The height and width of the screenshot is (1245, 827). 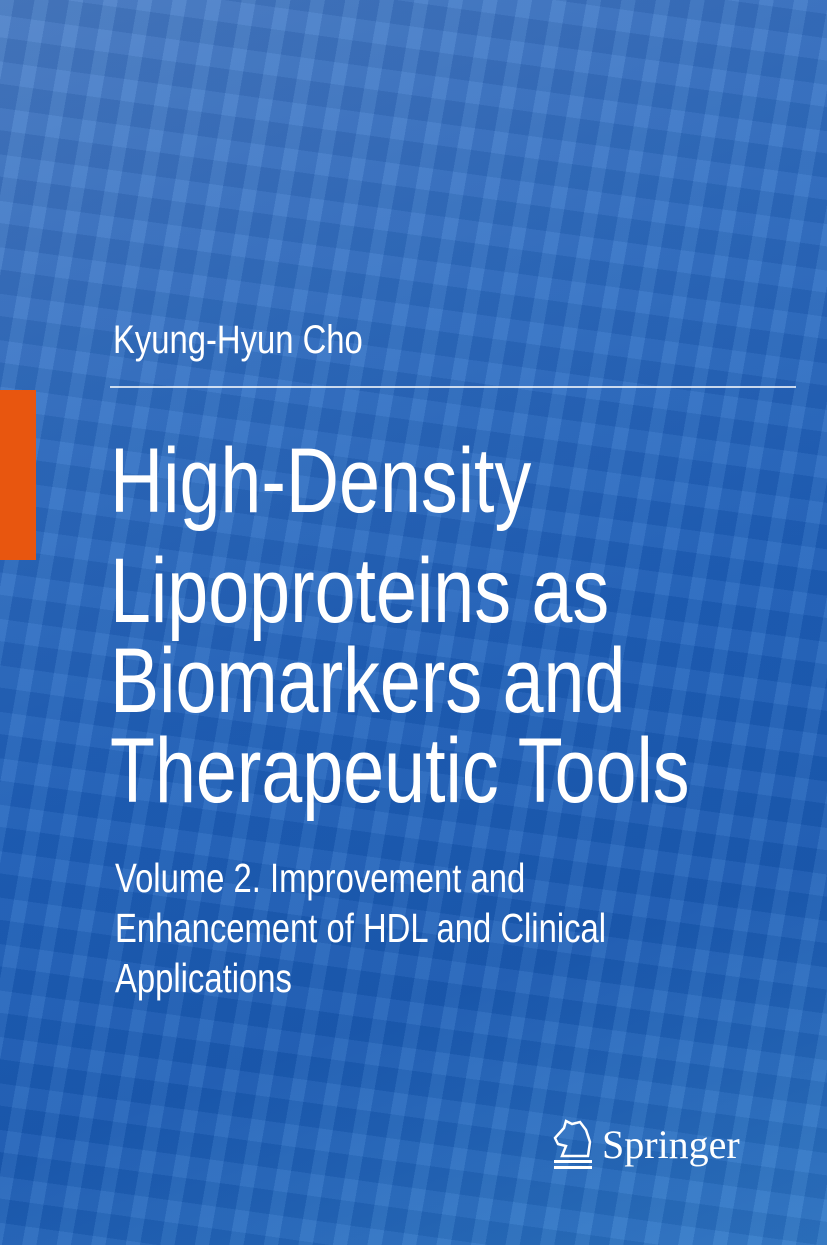 What do you see at coordinates (203, 978) in the screenshot?
I see `subtitle-line-3: Applications` at bounding box center [203, 978].